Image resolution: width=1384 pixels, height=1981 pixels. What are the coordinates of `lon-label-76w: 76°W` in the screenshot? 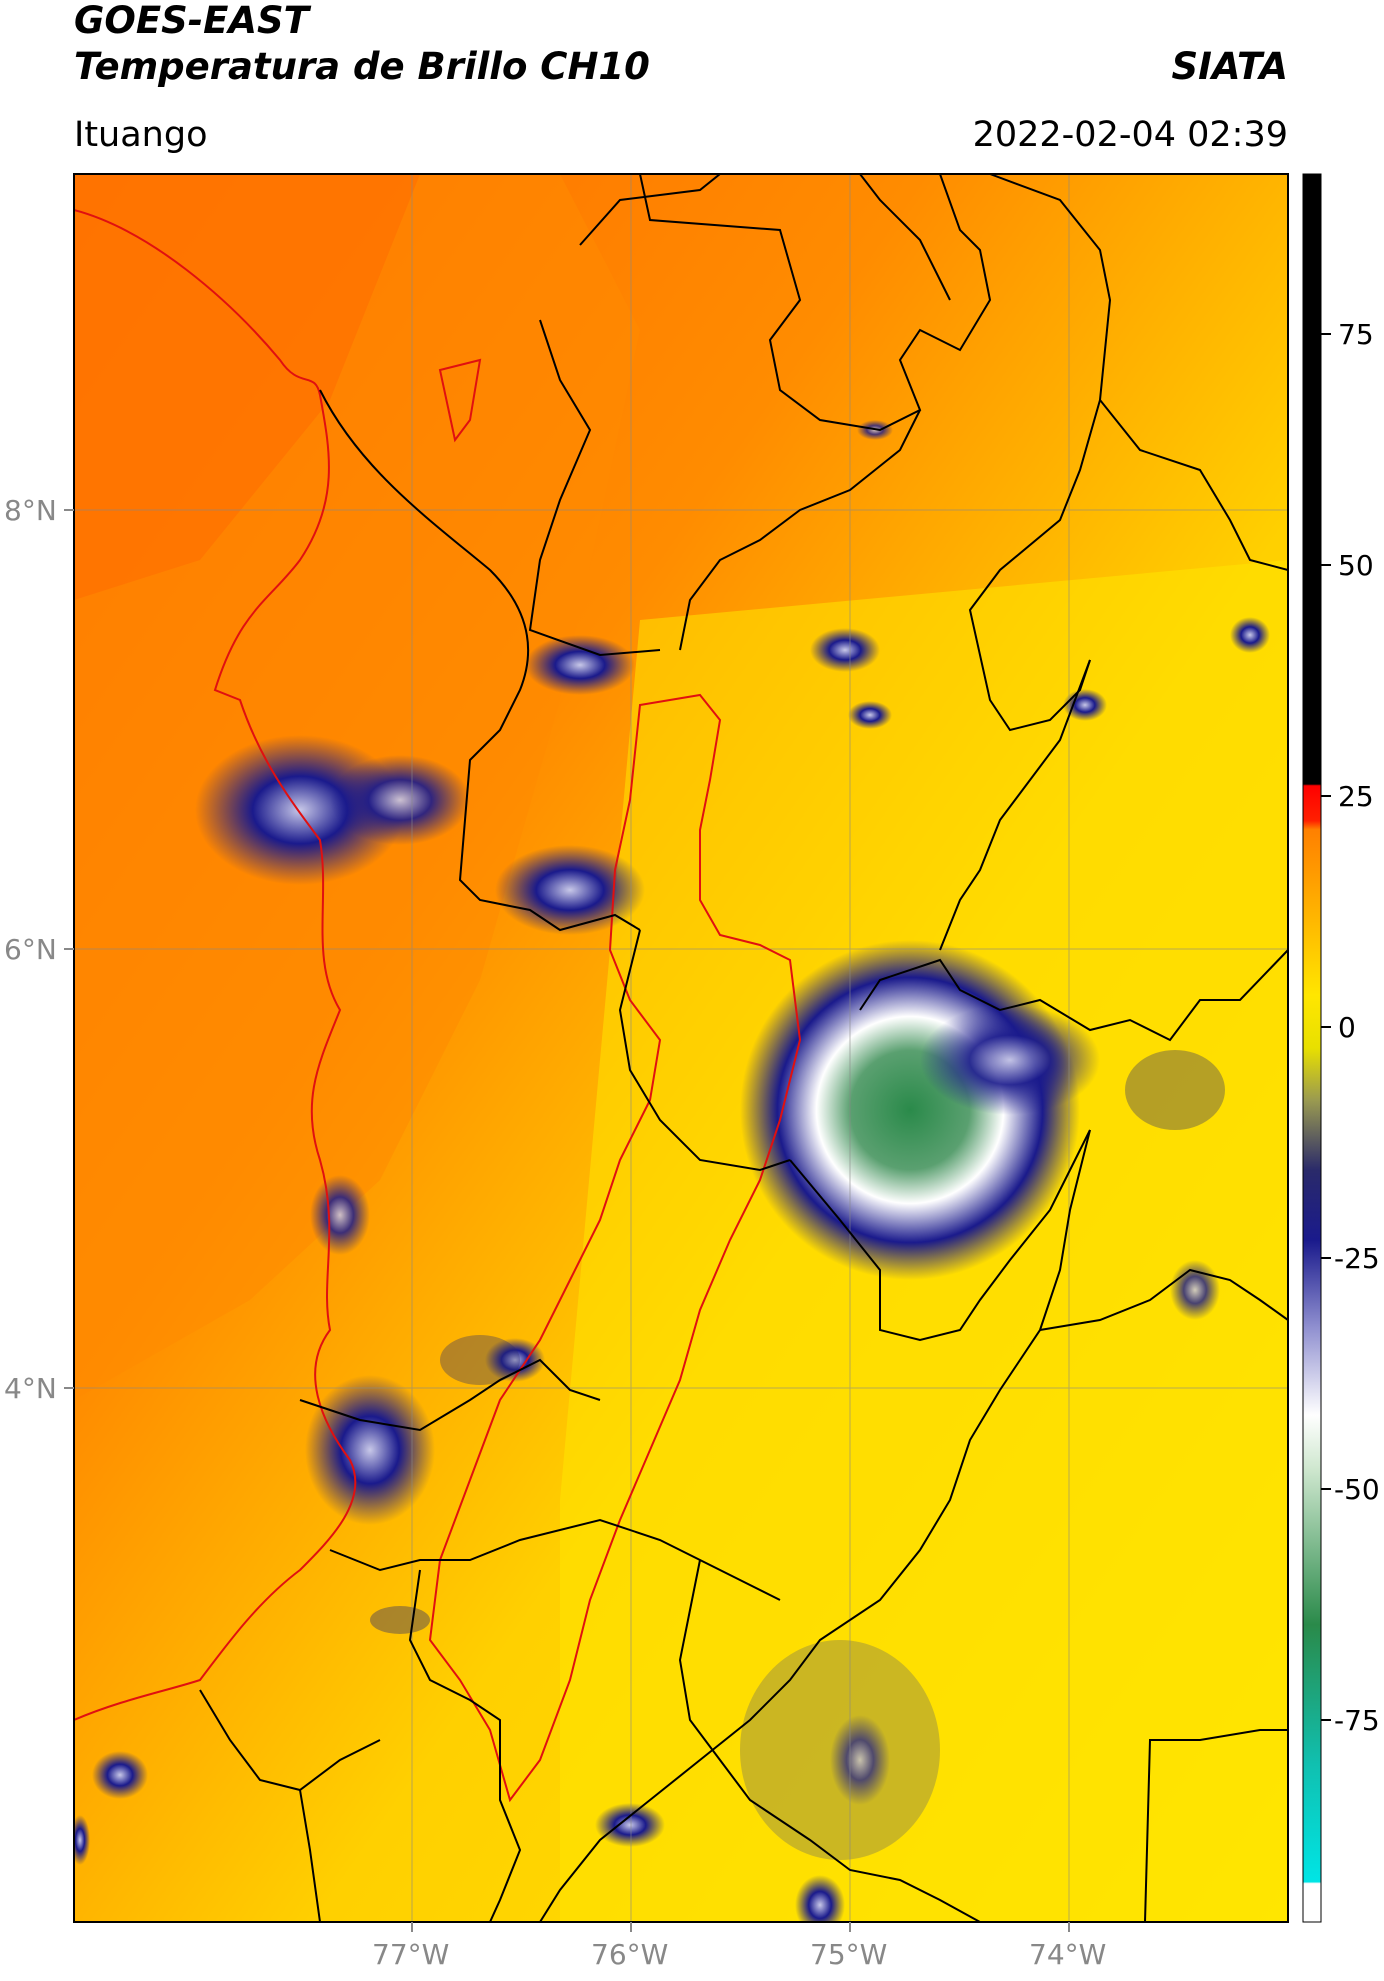 It's located at (630, 1954).